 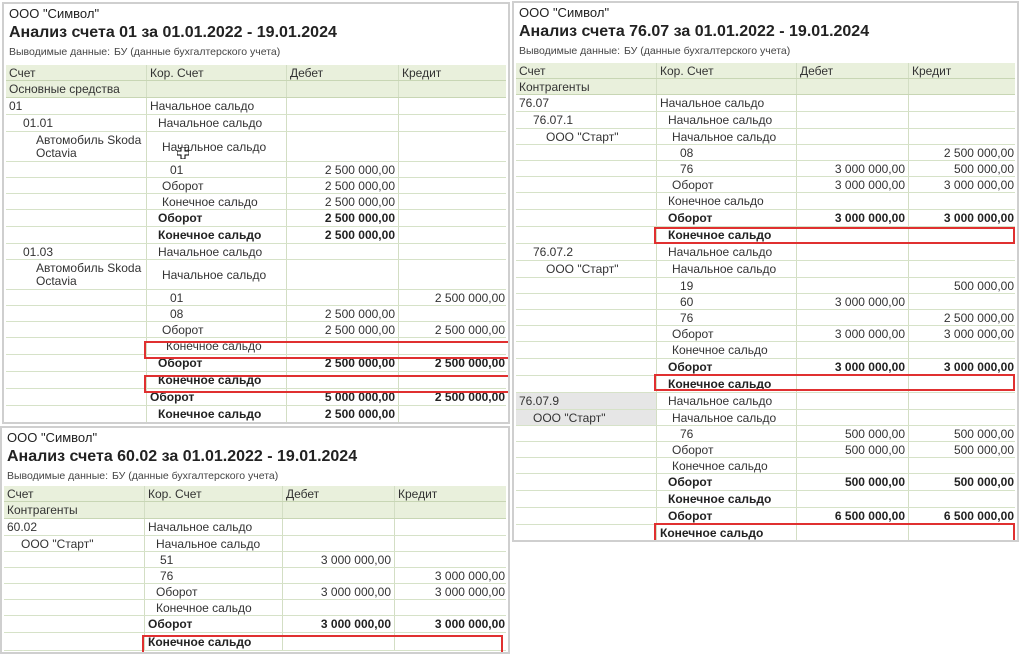 What do you see at coordinates (726, 317) in the screenshot?
I see `kor-account-cell: 76` at bounding box center [726, 317].